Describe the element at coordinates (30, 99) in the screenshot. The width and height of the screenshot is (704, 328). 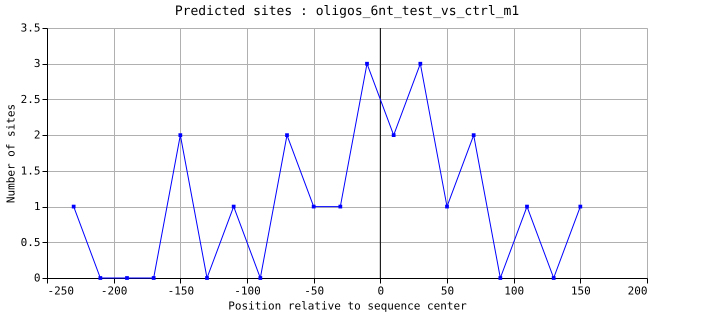
I see `y-tick-label: 2.5` at that location.